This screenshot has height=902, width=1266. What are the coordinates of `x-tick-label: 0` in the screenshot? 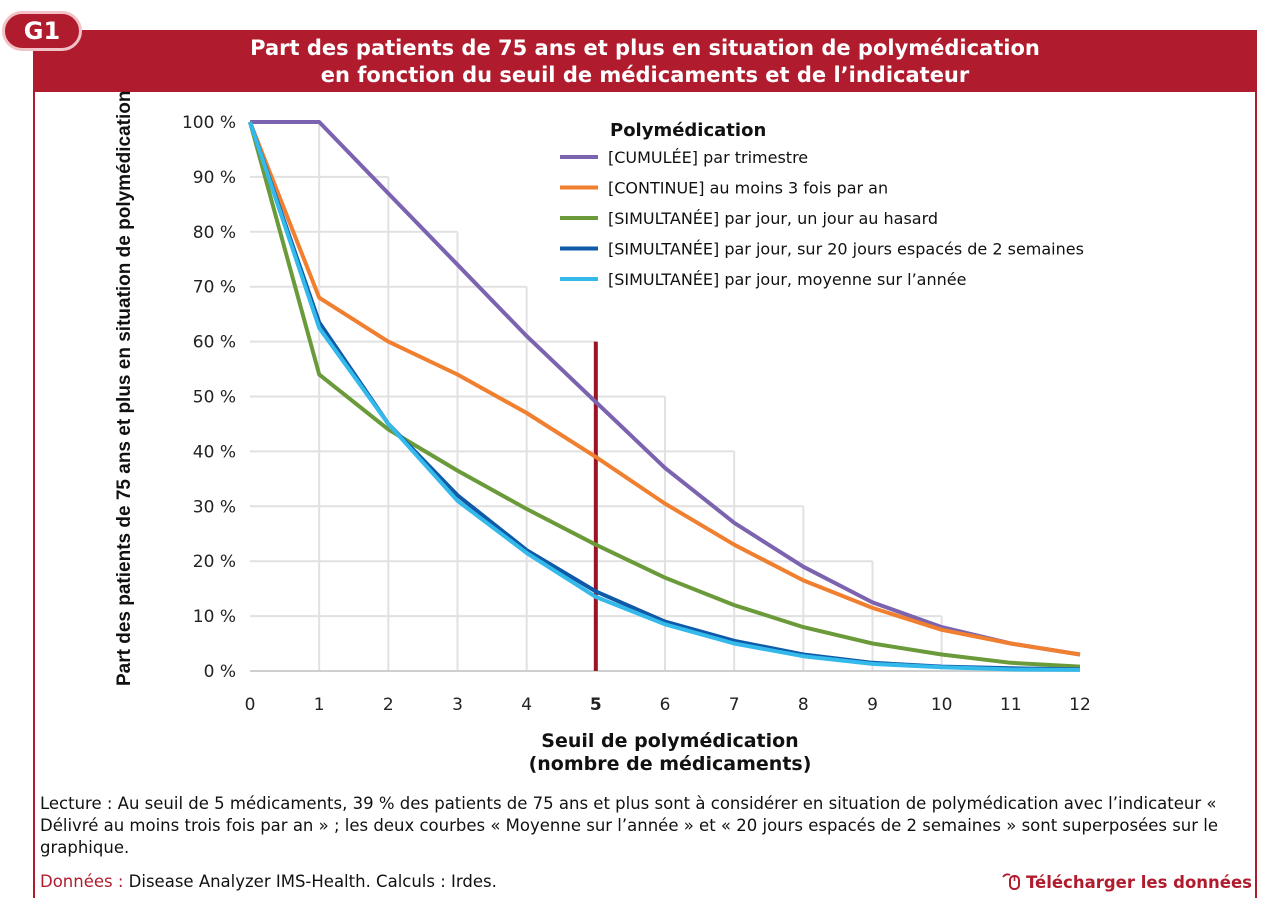 It's located at (250, 705).